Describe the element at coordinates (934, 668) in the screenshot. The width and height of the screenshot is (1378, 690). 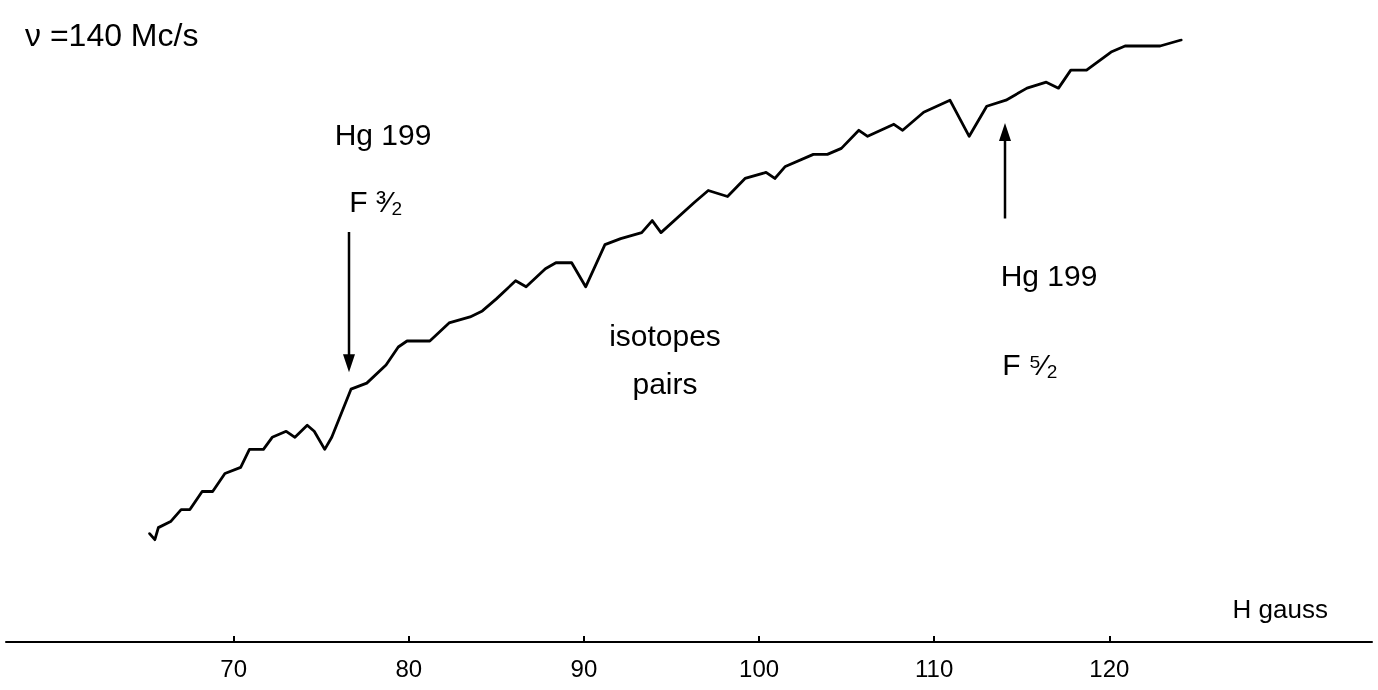
I see `x-tick-label: 110` at that location.